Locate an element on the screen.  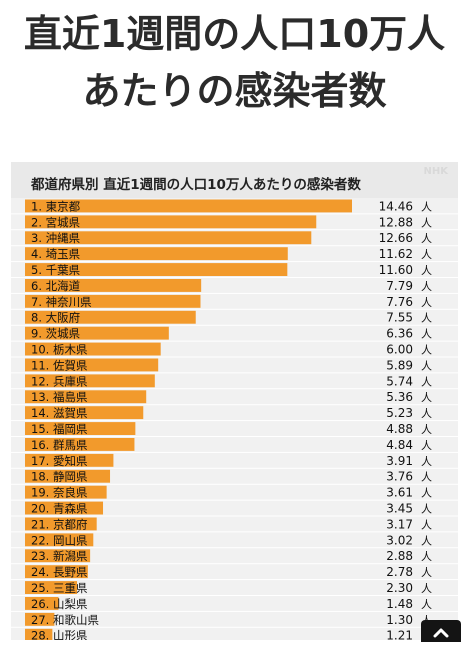
category-label: 28. 山形県 is located at coordinates (59, 634).